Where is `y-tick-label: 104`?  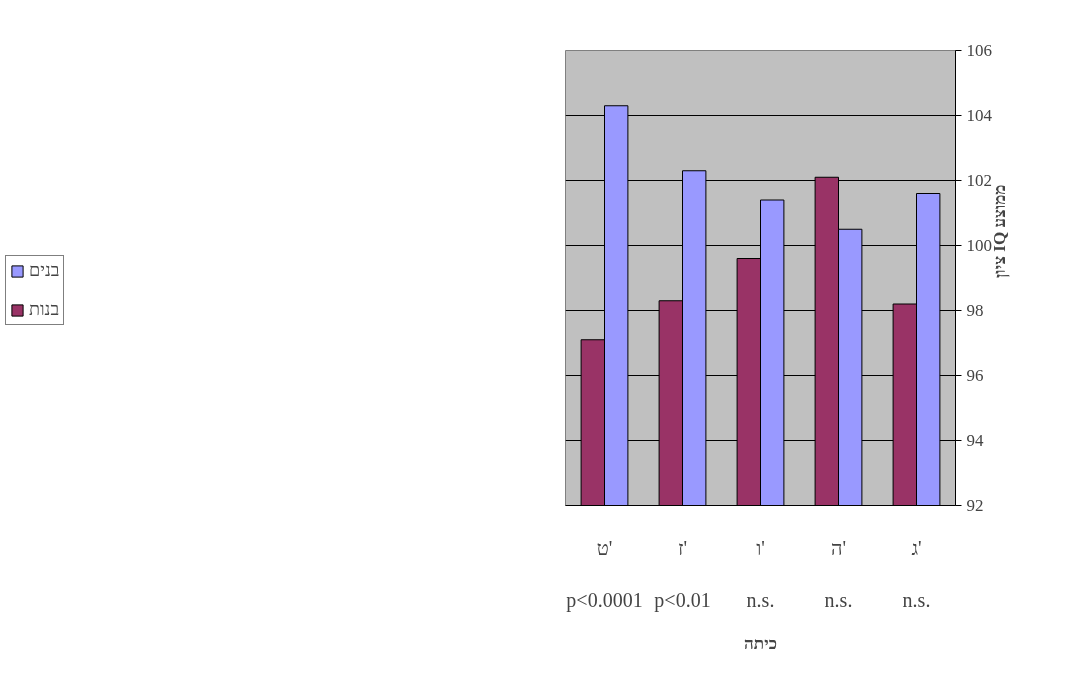
y-tick-label: 104 is located at coordinates (979, 115).